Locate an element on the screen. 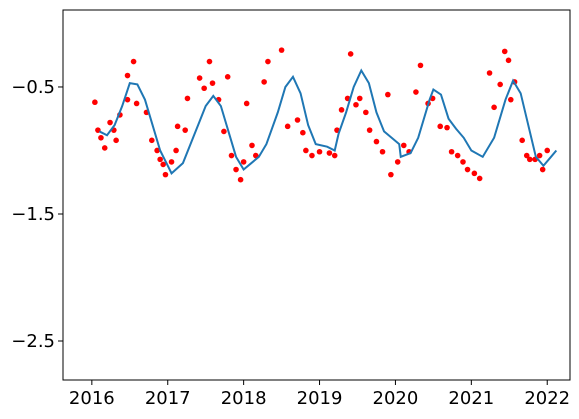 Image resolution: width=579 pixels, height=419 pixels. y-tick-label: −0.5 is located at coordinates (33, 87).